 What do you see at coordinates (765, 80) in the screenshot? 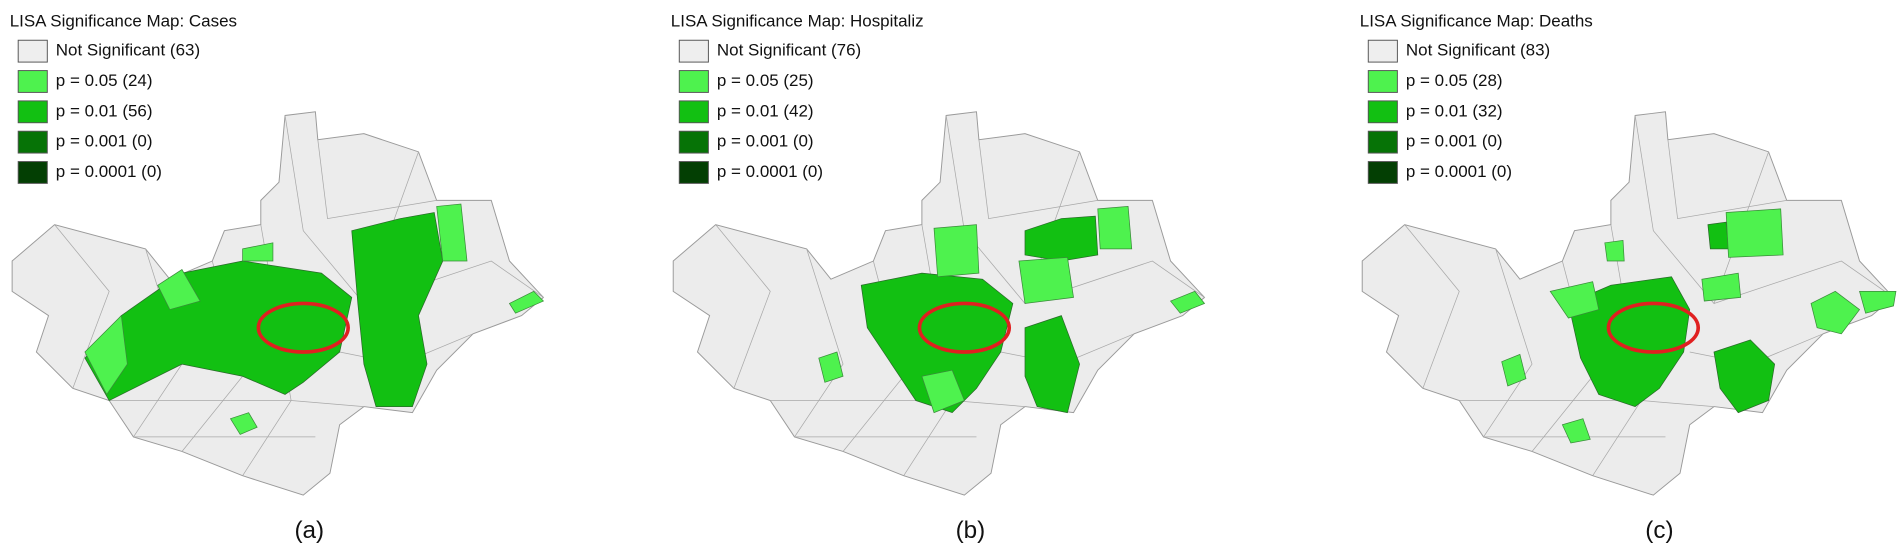
I see `legend-label: p = 0.05 (25)` at bounding box center [765, 80].